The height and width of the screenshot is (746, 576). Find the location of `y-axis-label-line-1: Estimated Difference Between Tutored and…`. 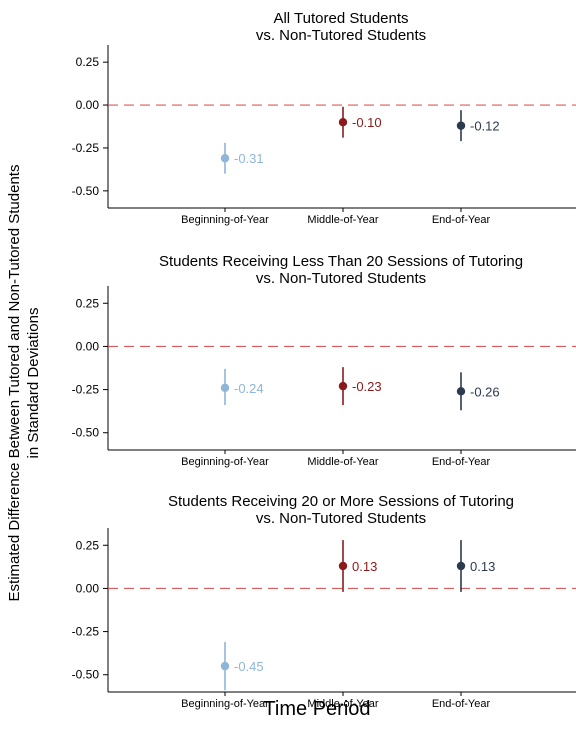

y-axis-label-line-1: Estimated Difference Between Tutored and… is located at coordinates (14, 383).